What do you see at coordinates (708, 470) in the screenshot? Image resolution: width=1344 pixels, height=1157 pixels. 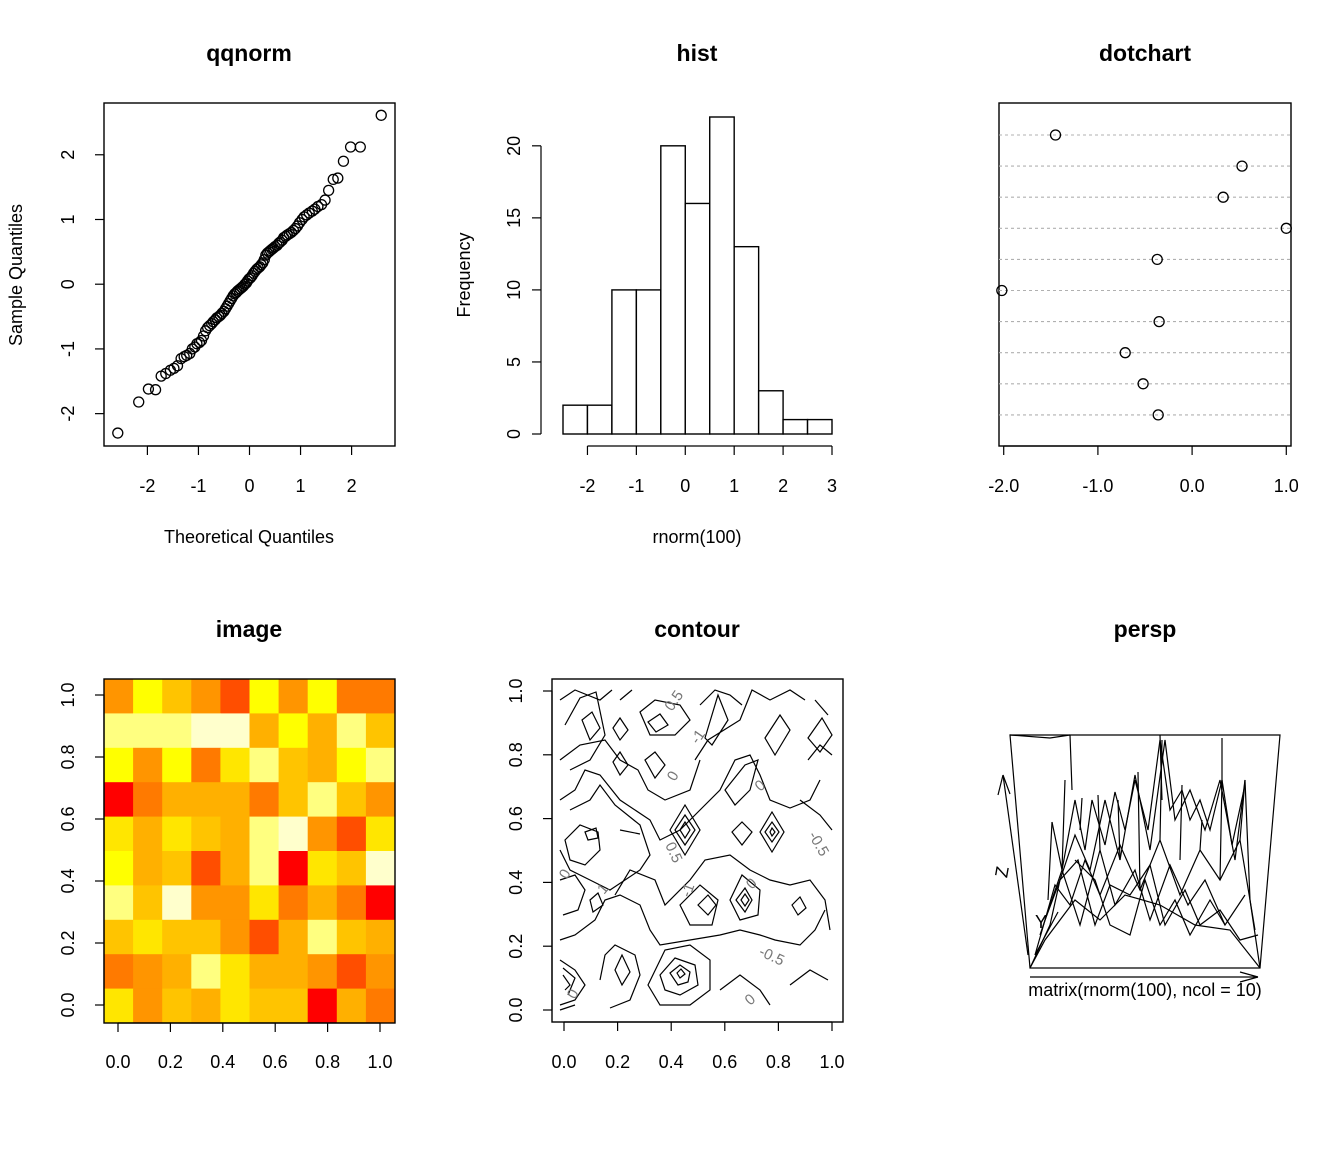 I see `hist-x-axis: -2 -1 0 1 2 3` at bounding box center [708, 470].